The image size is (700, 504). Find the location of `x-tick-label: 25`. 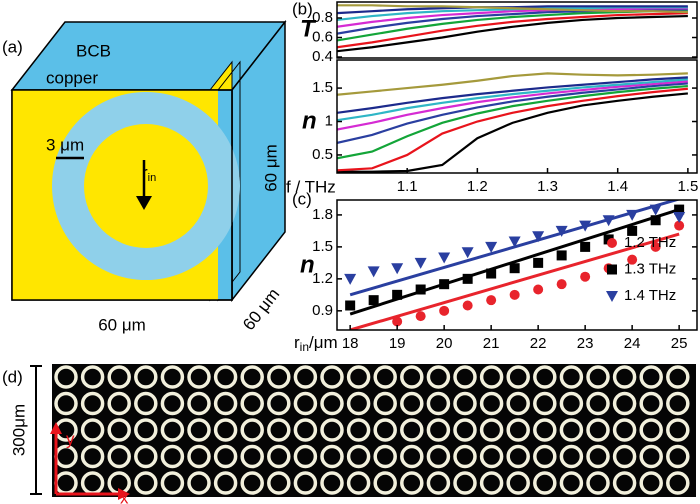

x-tick-label: 25 is located at coordinates (679, 343).